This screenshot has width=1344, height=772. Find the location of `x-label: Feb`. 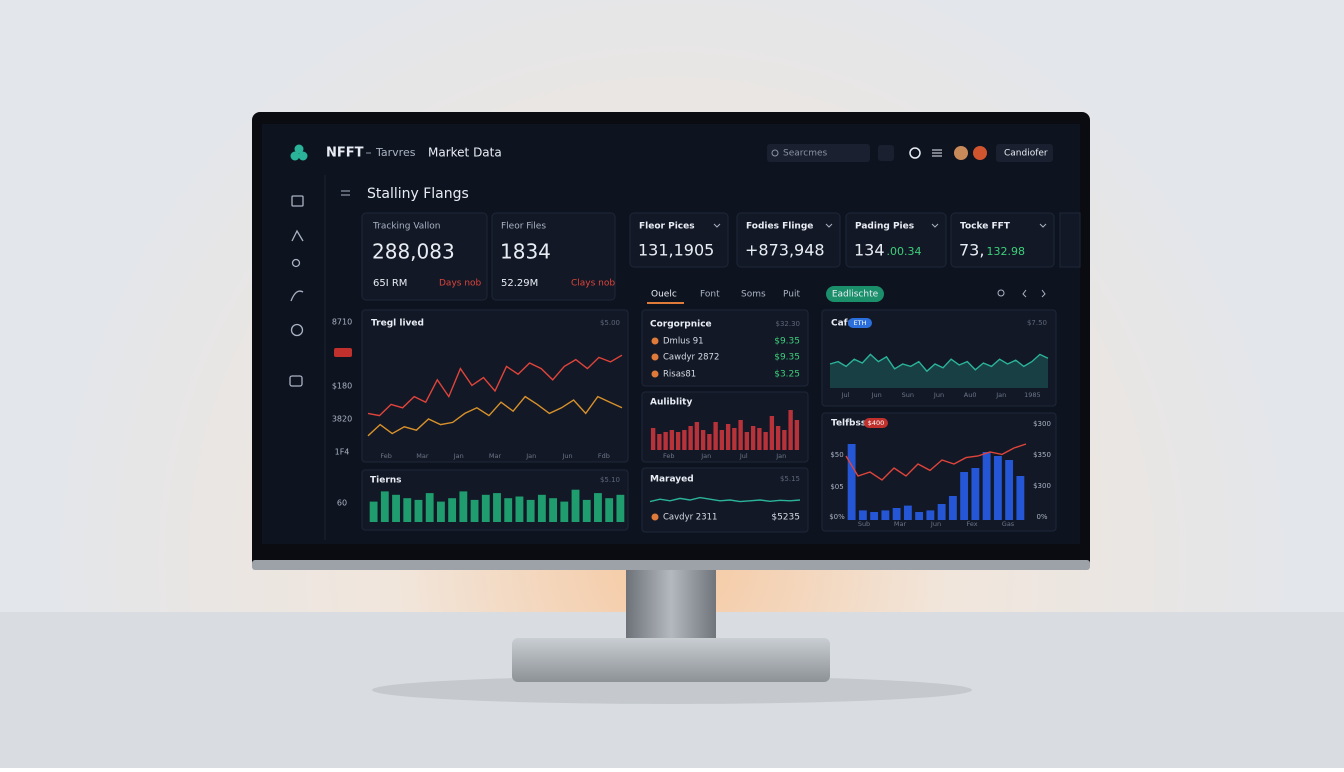

x-label: Feb is located at coordinates (386, 456).